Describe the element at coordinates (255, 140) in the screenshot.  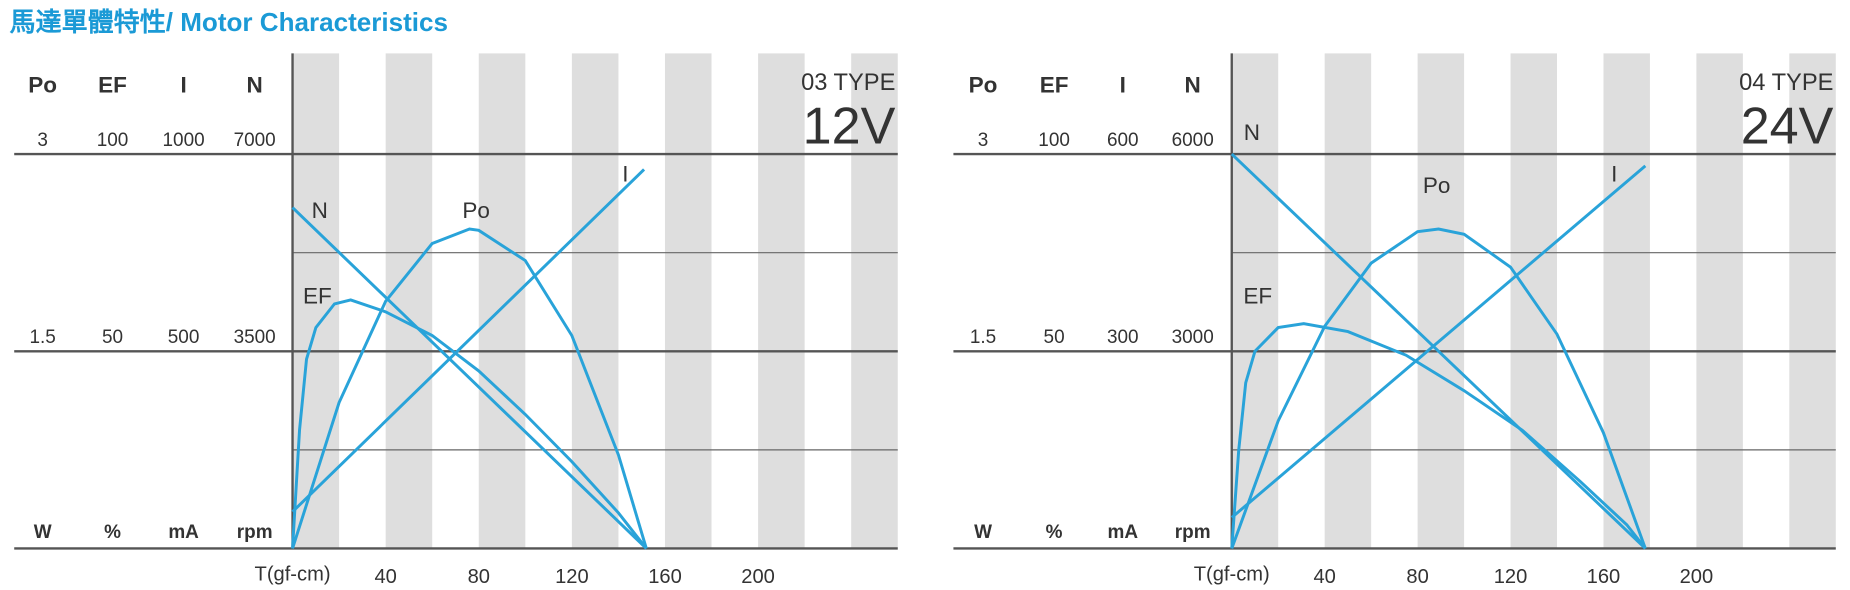
I see `y-tick-label: 7000` at that location.